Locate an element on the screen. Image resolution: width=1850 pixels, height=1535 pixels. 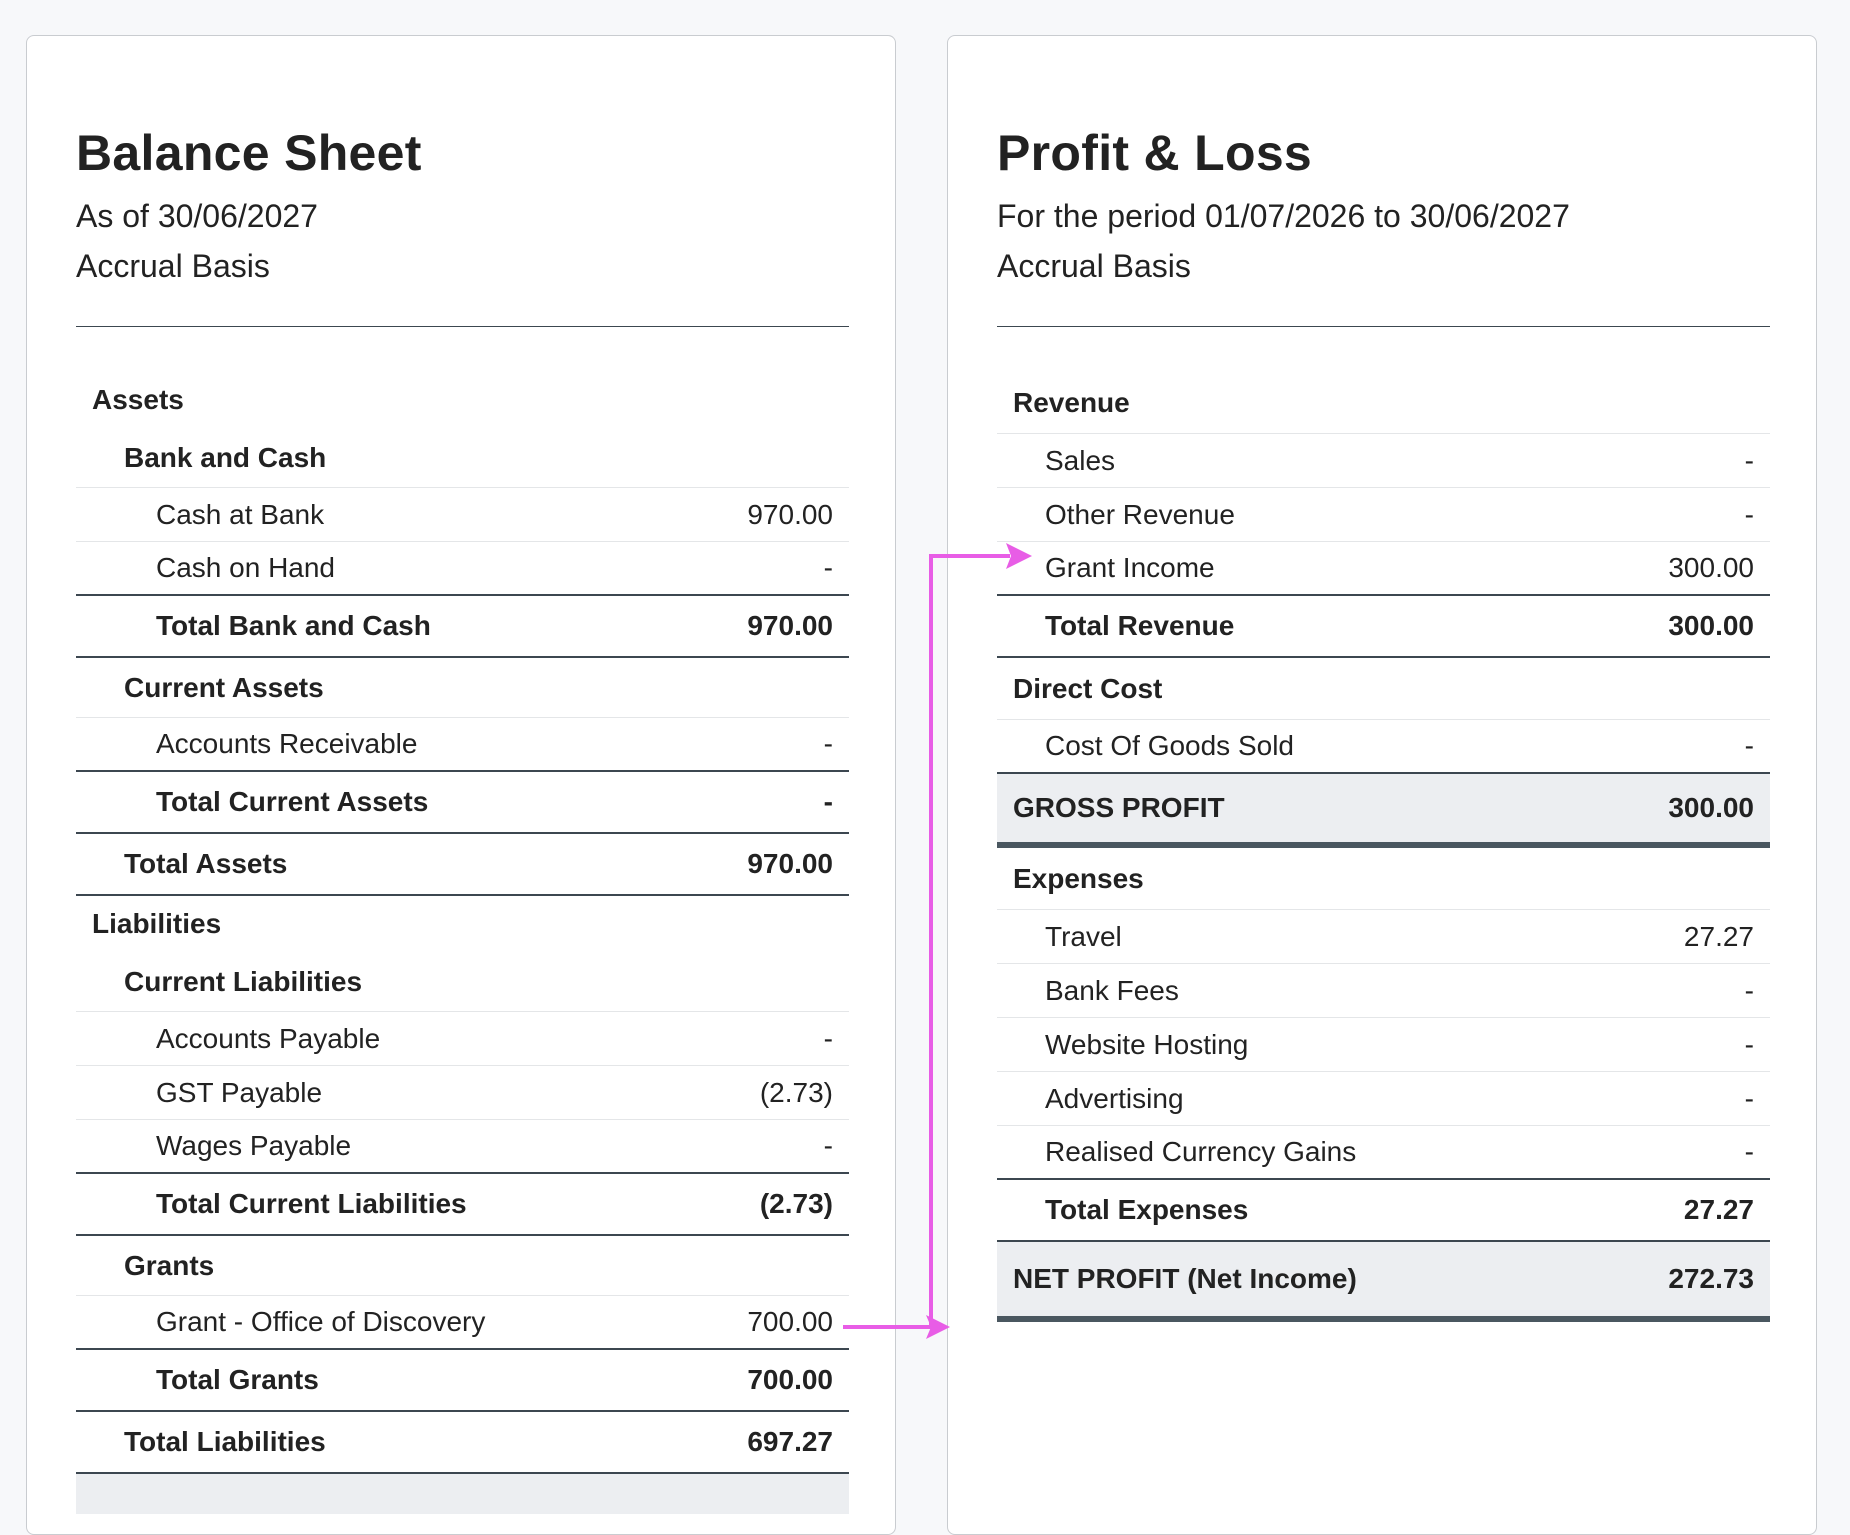
account-label: Sales is located at coordinates (1080, 460).